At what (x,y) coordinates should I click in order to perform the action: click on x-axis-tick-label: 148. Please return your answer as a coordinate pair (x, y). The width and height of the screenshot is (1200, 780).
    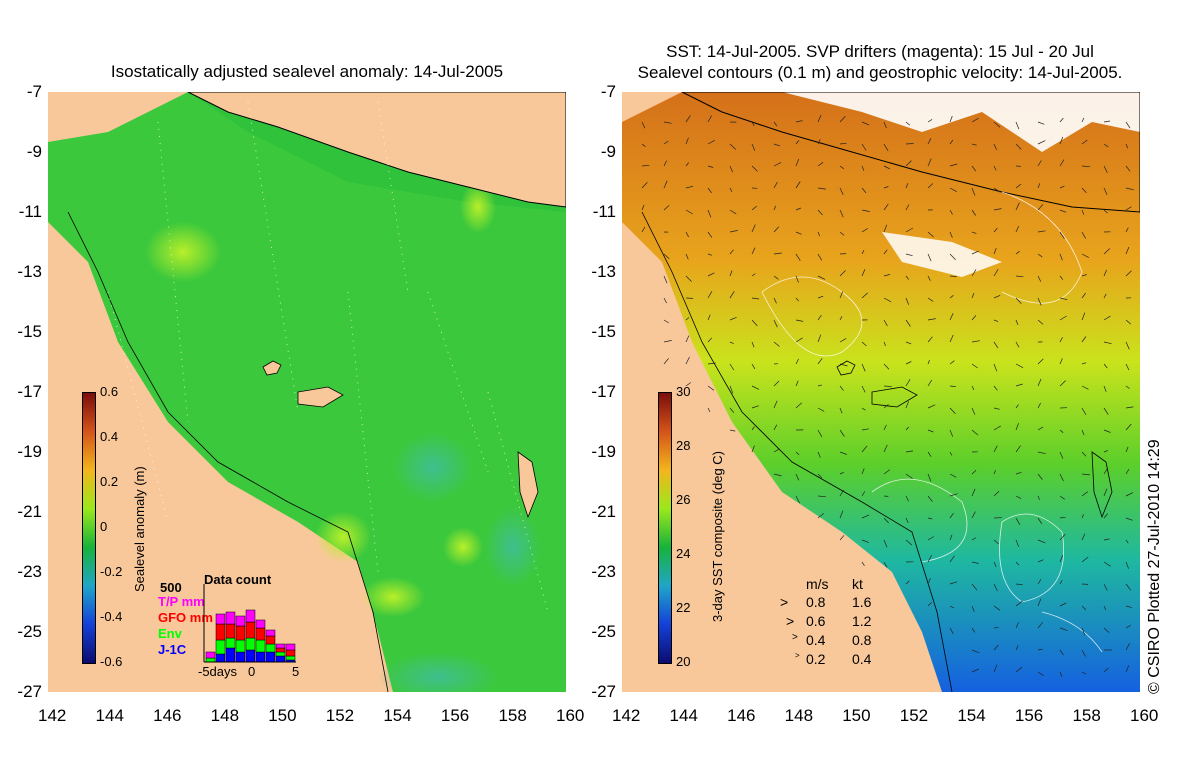
    Looking at the image, I should click on (799, 715).